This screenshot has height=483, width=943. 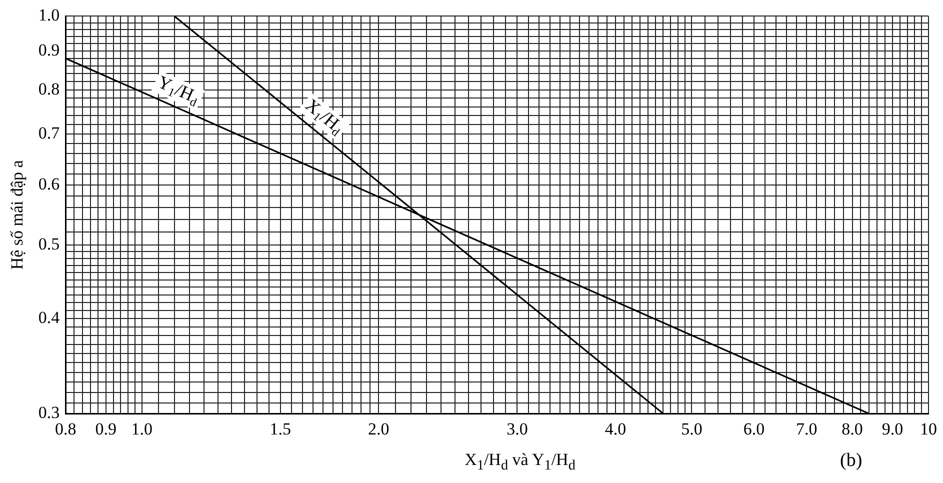 What do you see at coordinates (49, 88) in the screenshot?
I see `y-tick-label: 0.8` at bounding box center [49, 88].